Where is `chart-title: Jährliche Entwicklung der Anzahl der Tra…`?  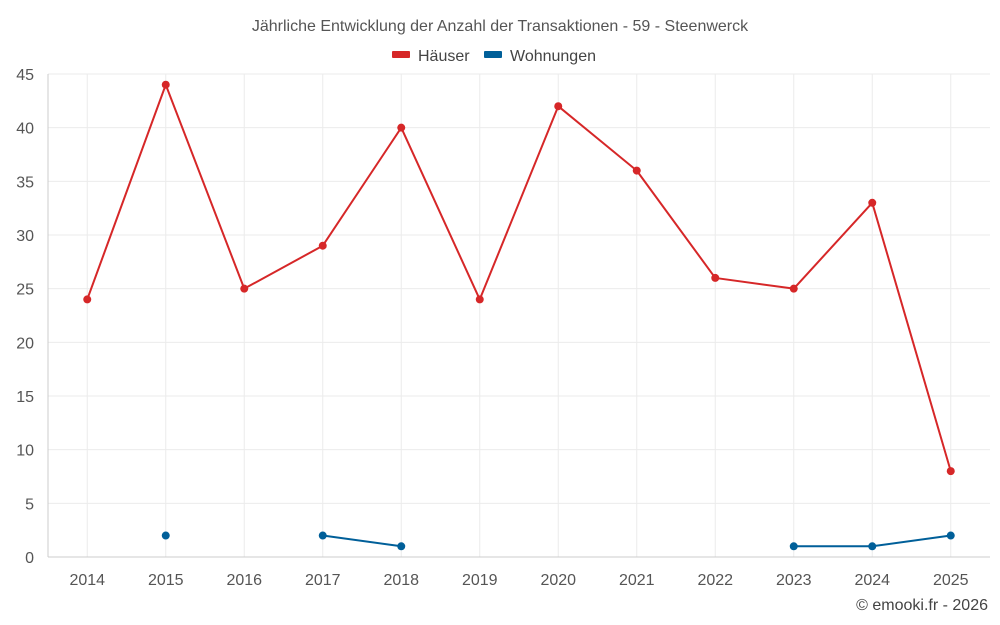 chart-title: Jährliche Entwicklung der Anzahl der Tra… is located at coordinates (500, 26).